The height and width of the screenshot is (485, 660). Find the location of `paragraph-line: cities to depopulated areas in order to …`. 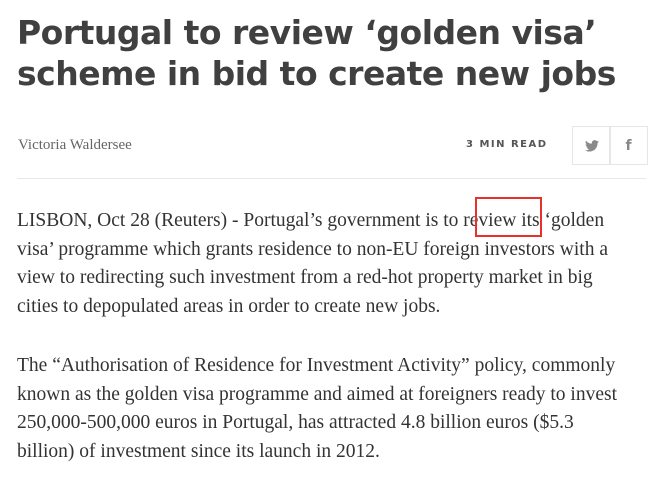

paragraph-line: cities to depopulated areas in order to … is located at coordinates (229, 306).